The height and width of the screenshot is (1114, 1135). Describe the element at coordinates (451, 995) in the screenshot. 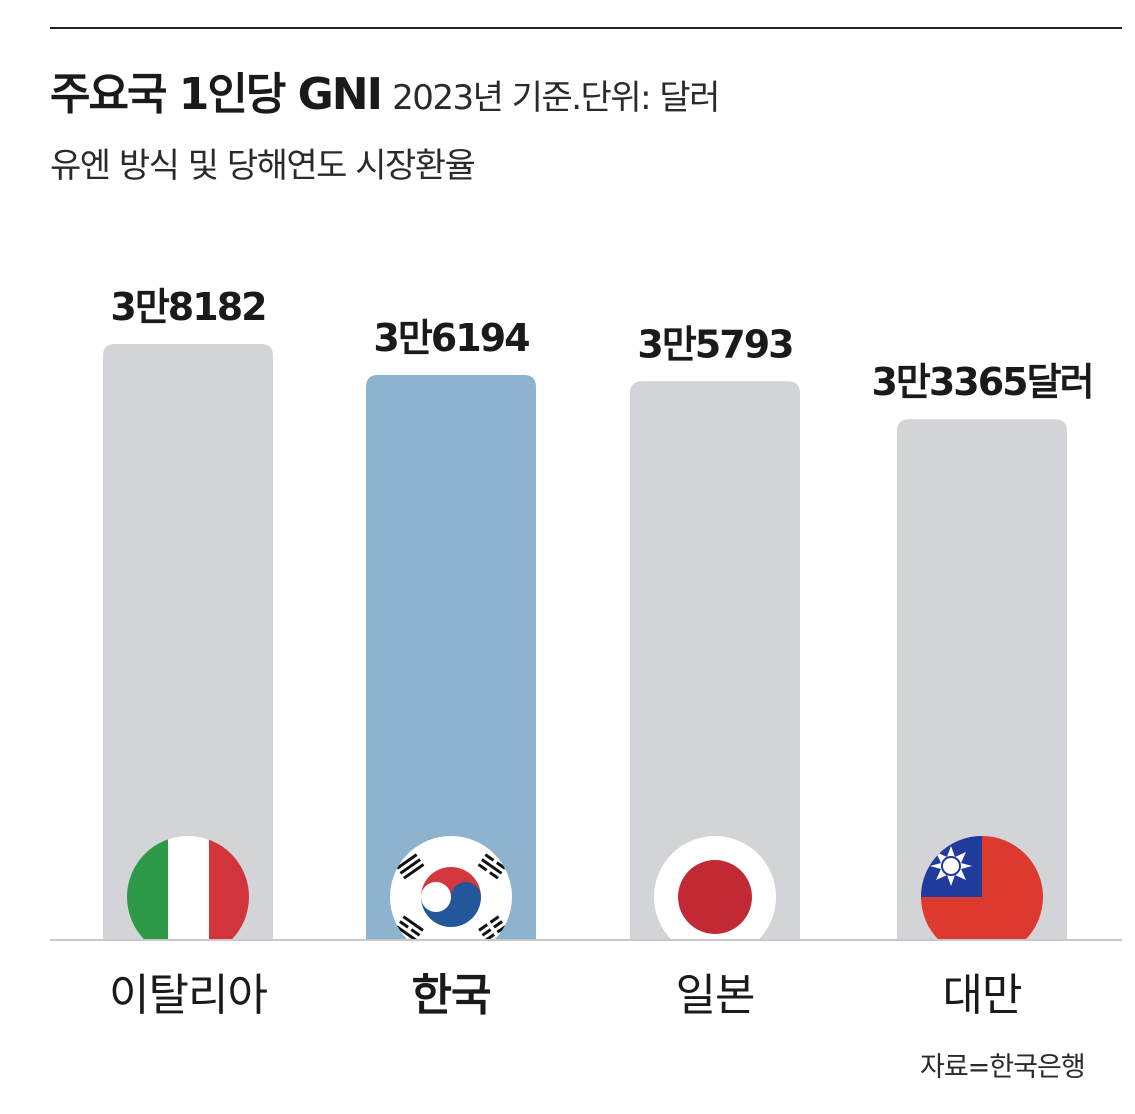

I see `category-label-1: 한국` at that location.